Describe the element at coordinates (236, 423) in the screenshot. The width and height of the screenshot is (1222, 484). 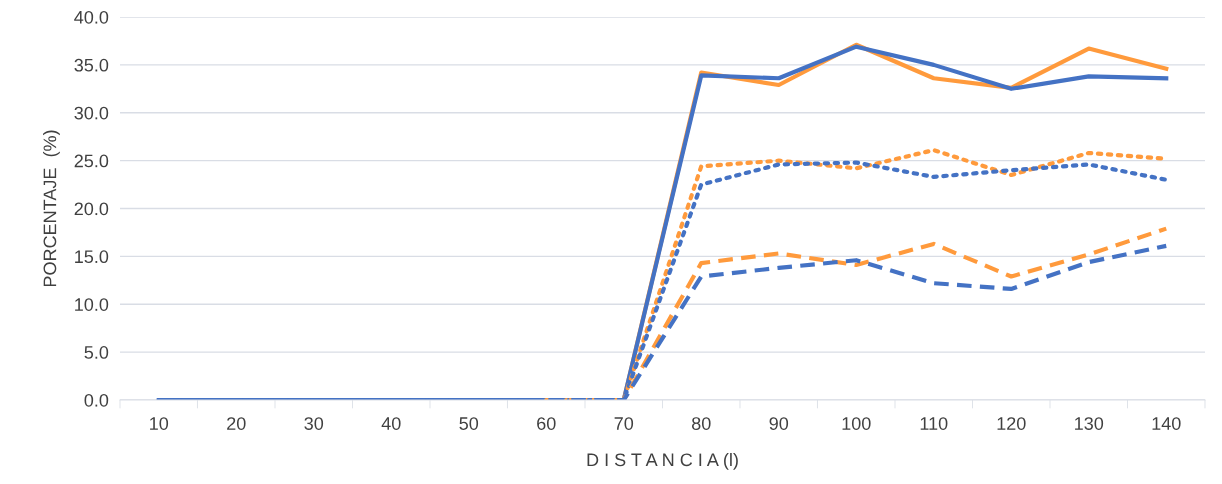
I see `x-tick-label: 20` at that location.